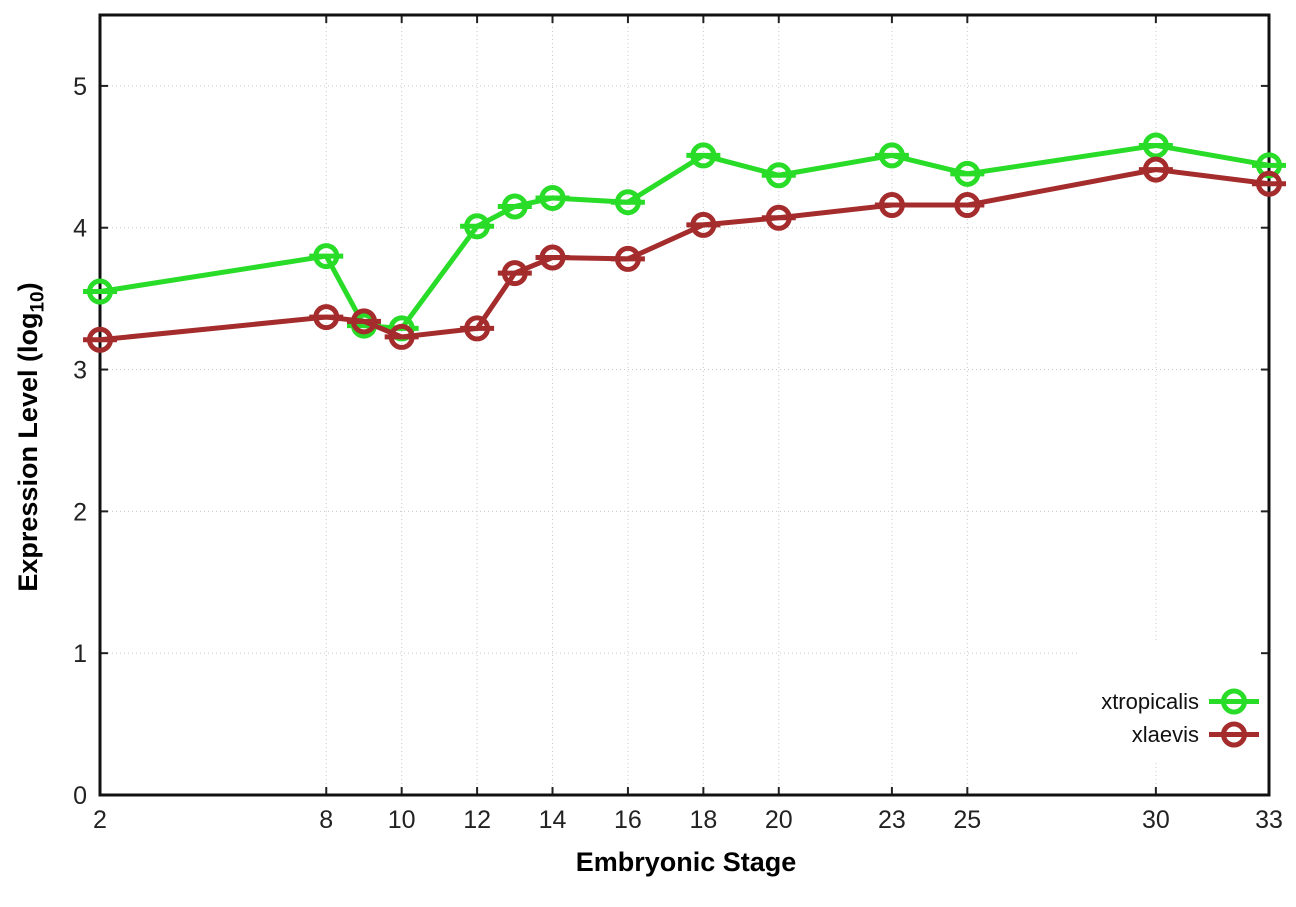 The height and width of the screenshot is (907, 1296). Describe the element at coordinates (28, 452) in the screenshot. I see `y-axis-label-text: Expression Level (log` at that location.